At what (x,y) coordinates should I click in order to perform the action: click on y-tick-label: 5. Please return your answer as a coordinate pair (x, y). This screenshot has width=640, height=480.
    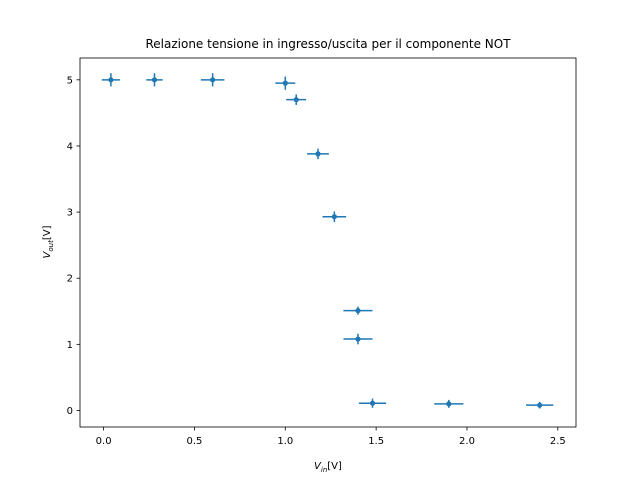
    Looking at the image, I should click on (70, 80).